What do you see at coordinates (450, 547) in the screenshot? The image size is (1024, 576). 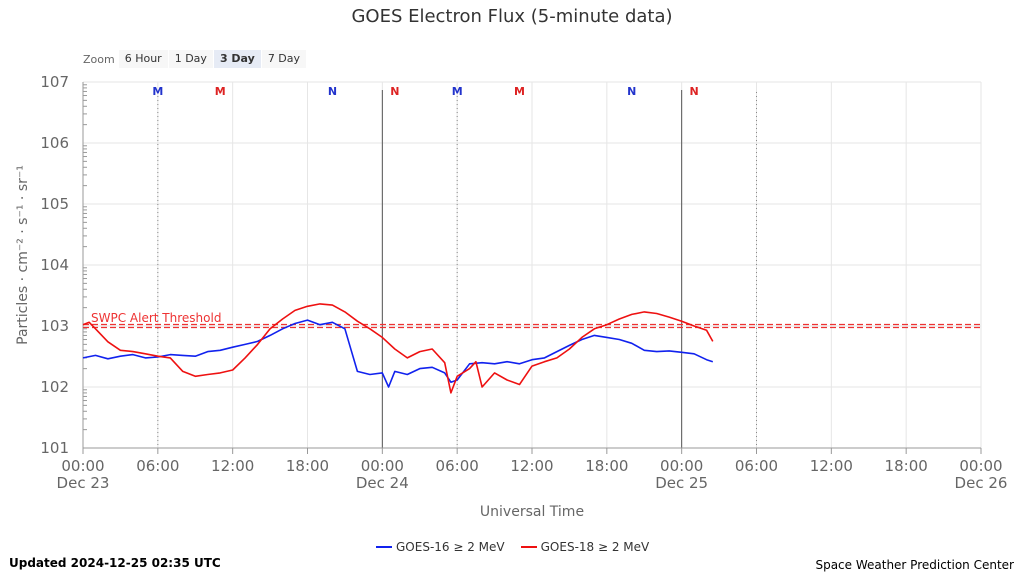 I see `legend-label: GOES-16 ≥ 2 MeV` at bounding box center [450, 547].